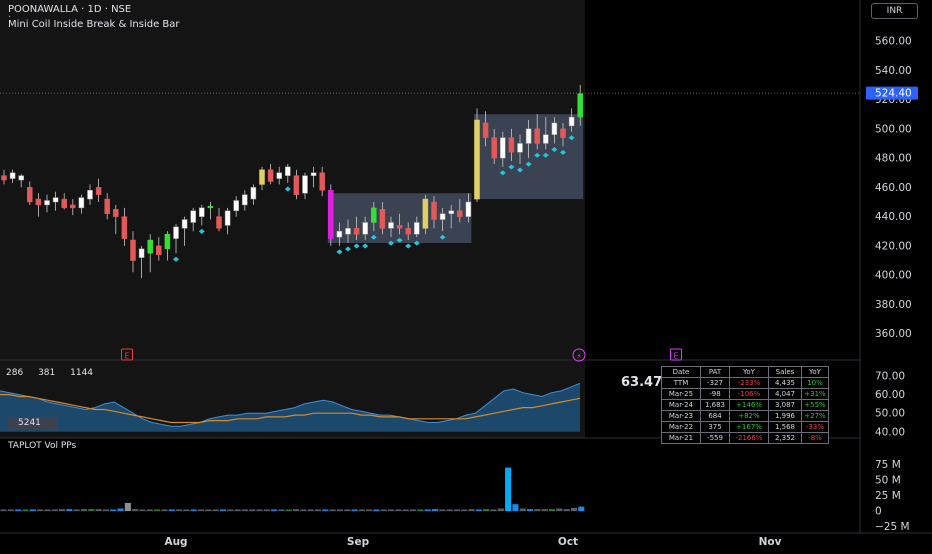 The width and height of the screenshot is (932, 554). Describe the element at coordinates (785, 427) in the screenshot. I see `table-cell: 1,568` at that location.